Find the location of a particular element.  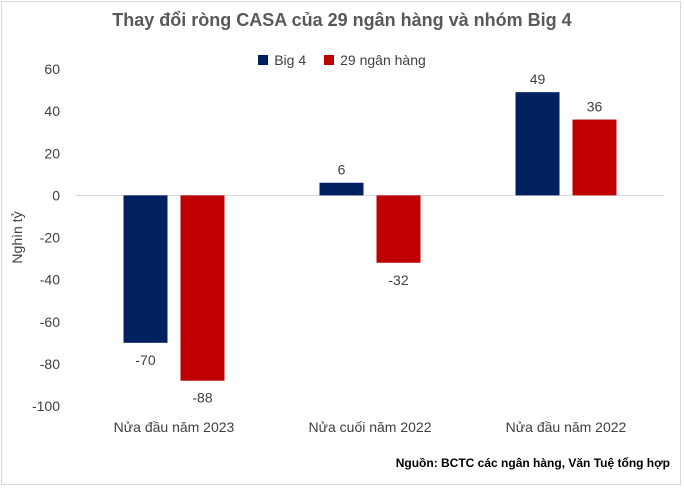

legend-label-29-banks: 29 ngân hàng is located at coordinates (383, 60).